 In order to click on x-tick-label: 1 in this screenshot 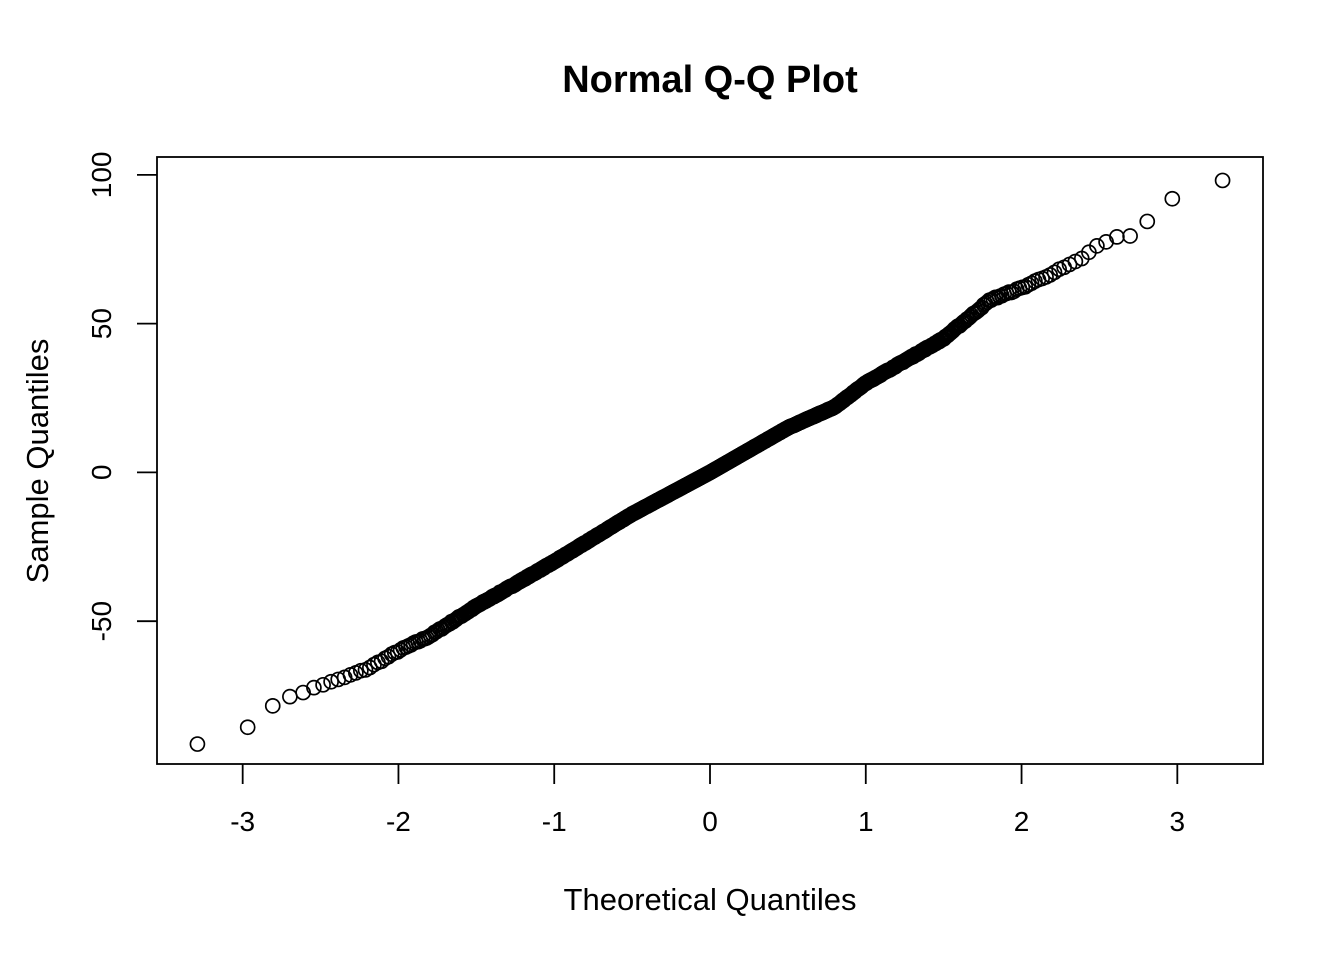, I will do `click(866, 821)`.